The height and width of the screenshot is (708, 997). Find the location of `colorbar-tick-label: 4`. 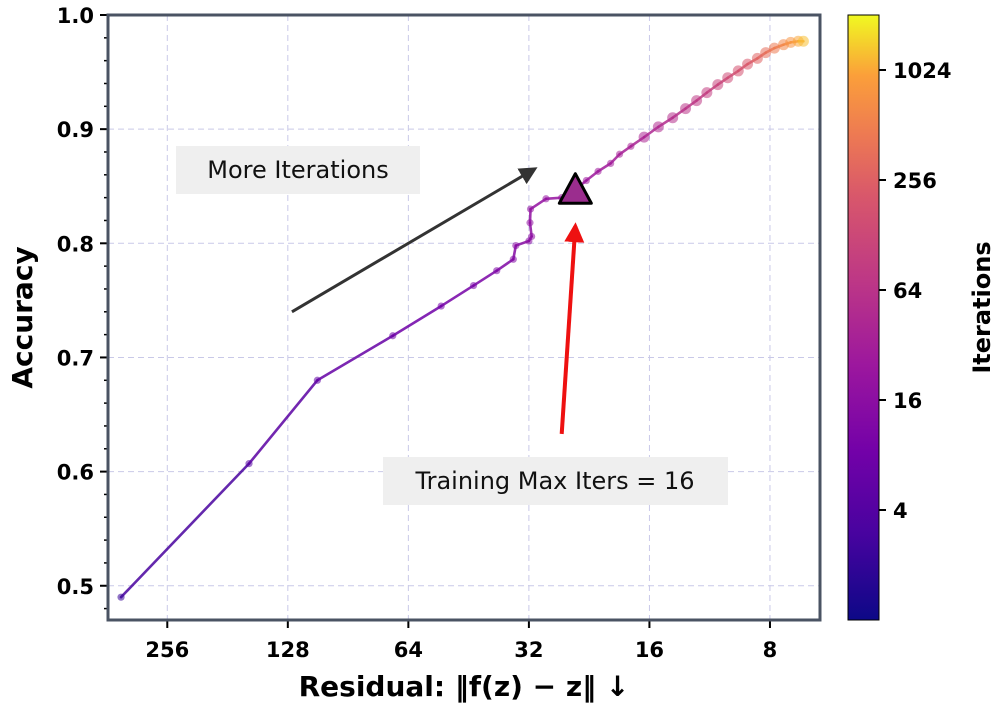

colorbar-tick-label: 4 is located at coordinates (900, 511).